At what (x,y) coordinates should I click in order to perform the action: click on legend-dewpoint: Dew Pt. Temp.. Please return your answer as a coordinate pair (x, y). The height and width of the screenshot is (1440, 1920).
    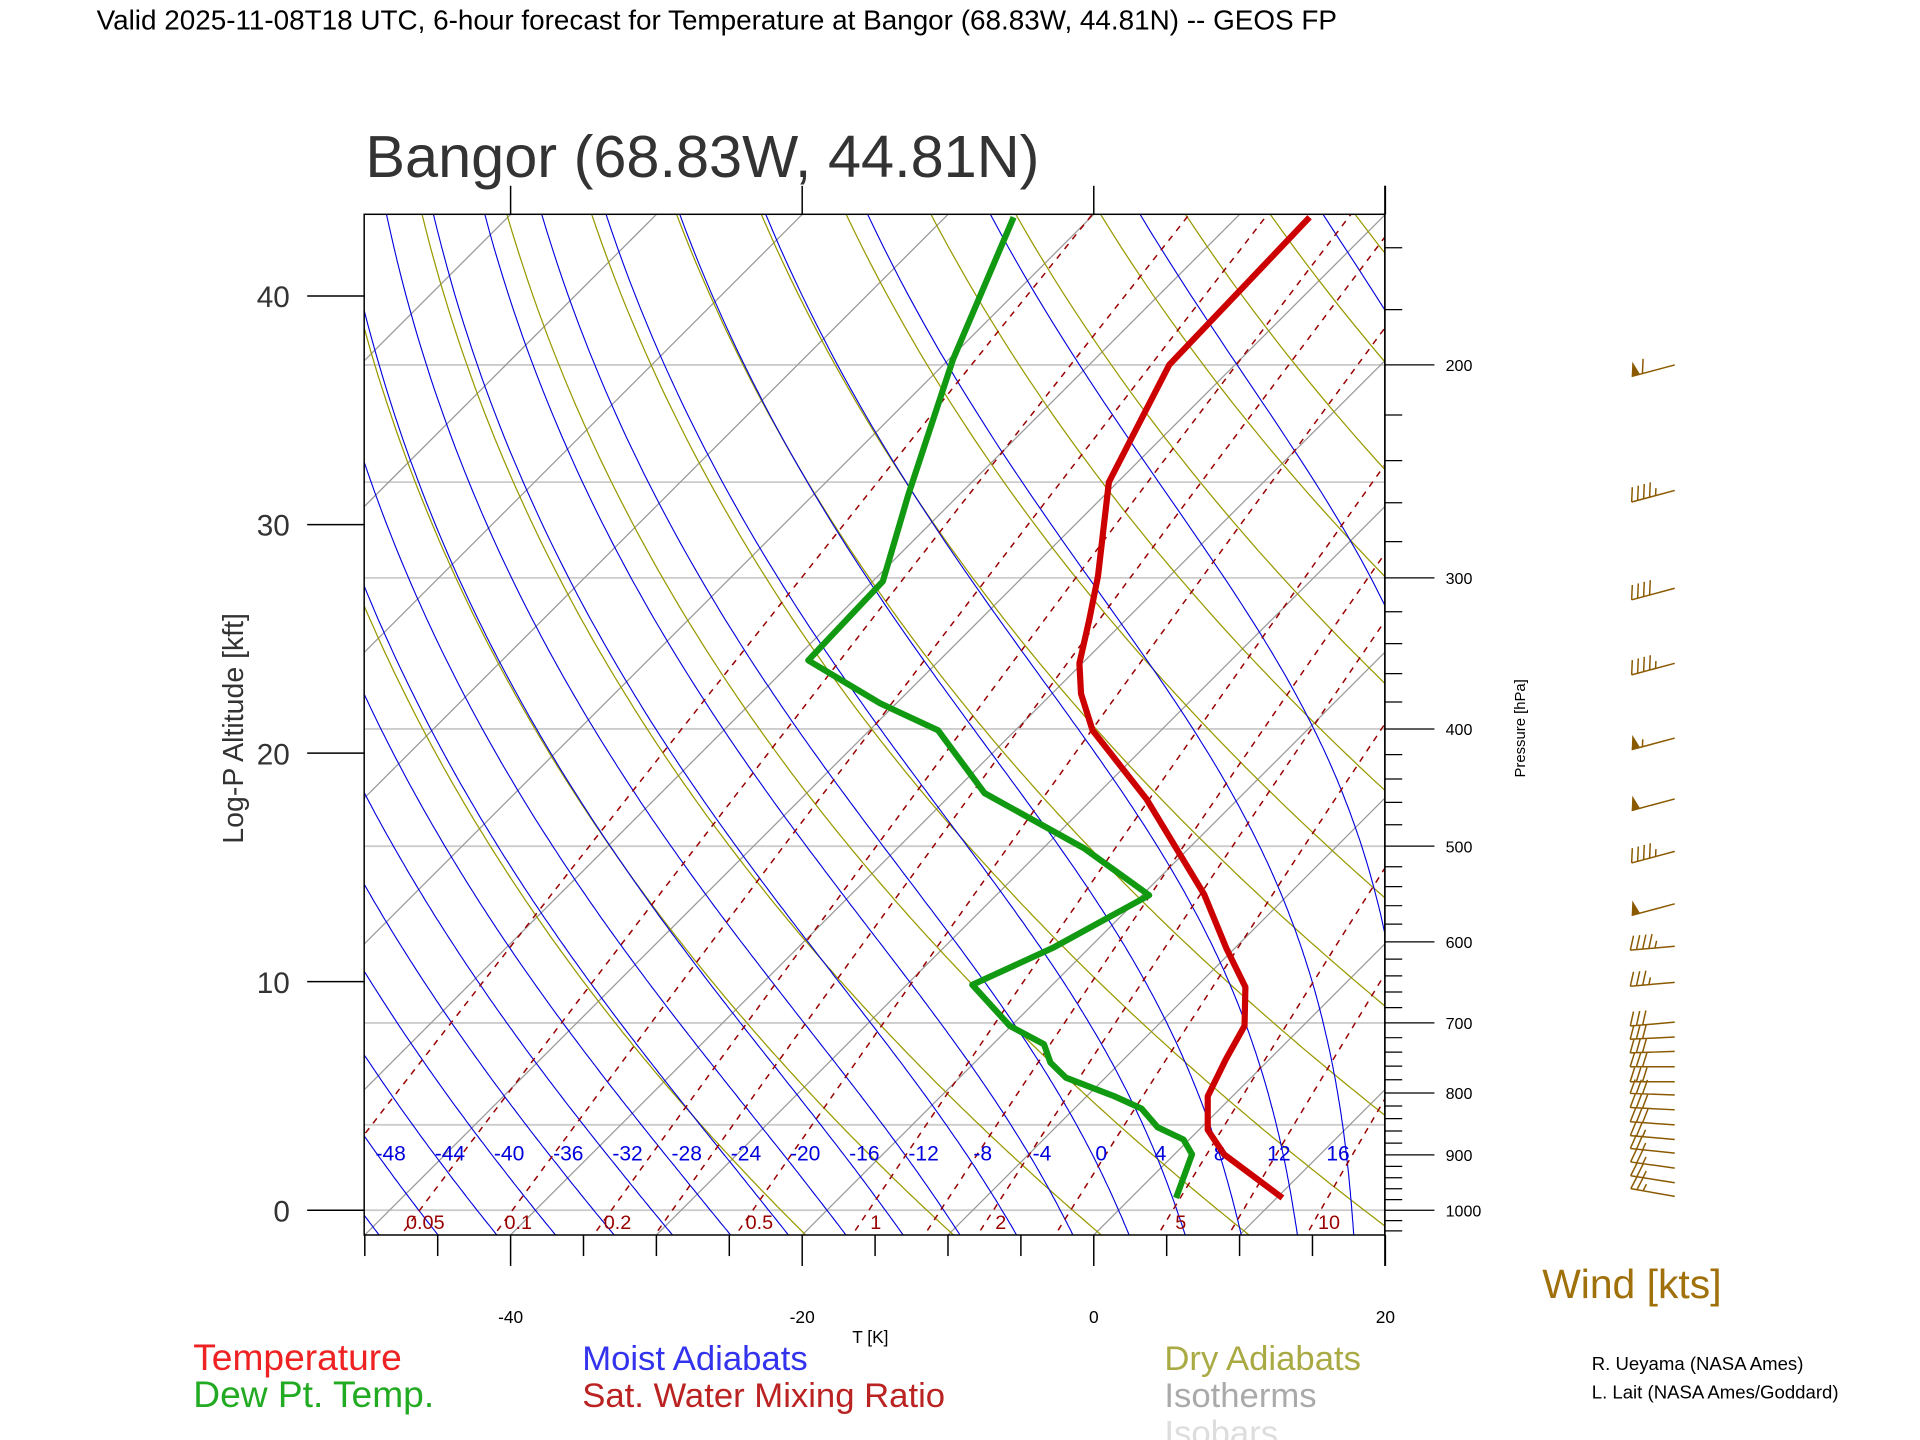
    Looking at the image, I should click on (313, 1394).